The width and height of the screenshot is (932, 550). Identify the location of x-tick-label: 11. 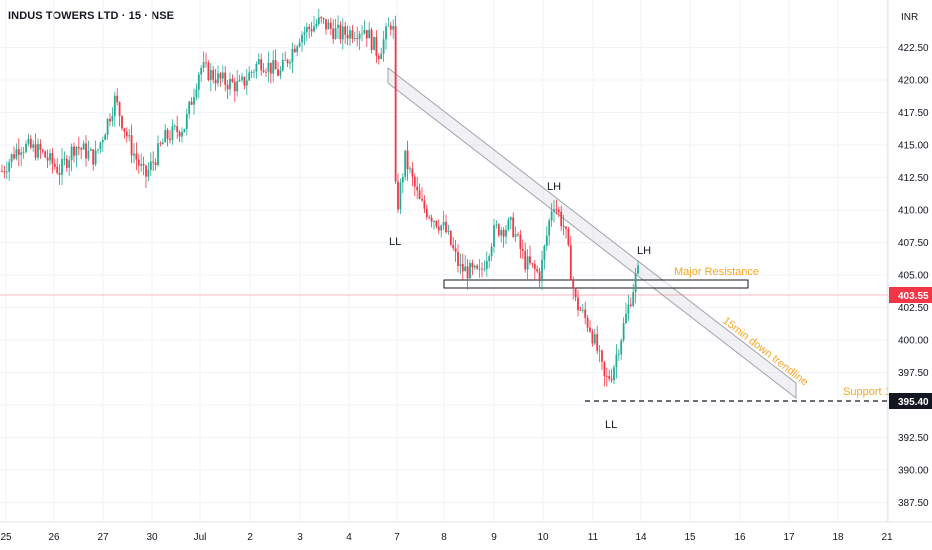
(593, 537).